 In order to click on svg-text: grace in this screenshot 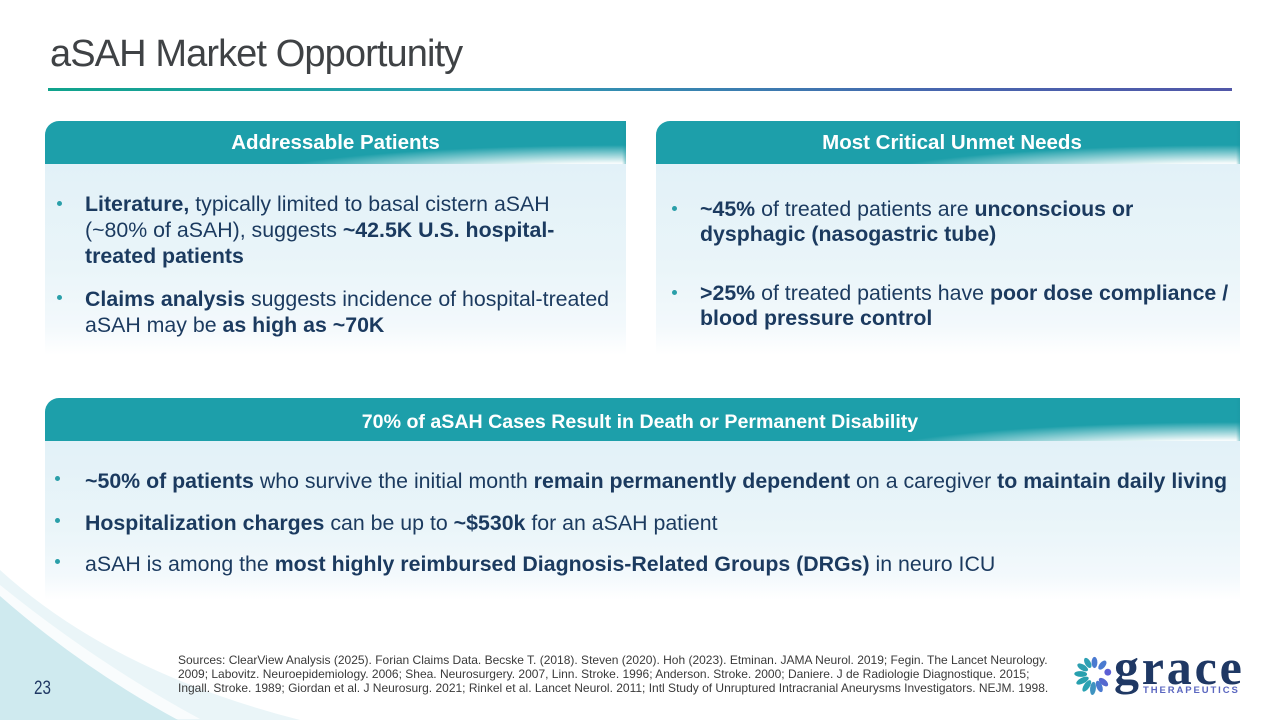, I will do `click(1179, 671)`.